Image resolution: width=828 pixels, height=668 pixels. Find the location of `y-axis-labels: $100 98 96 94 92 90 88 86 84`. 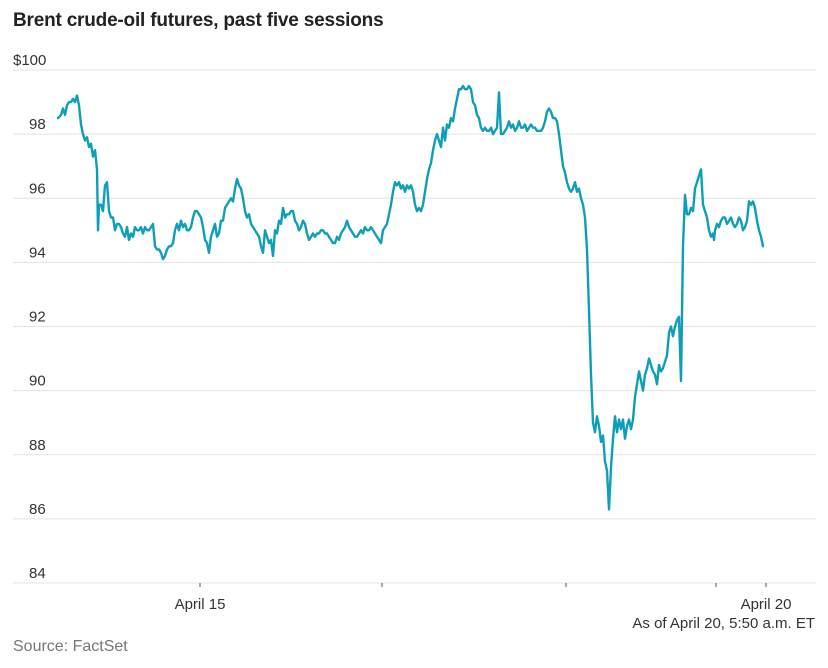

y-axis-labels: $100 98 96 94 92 90 88 86 84 is located at coordinates (29, 317).